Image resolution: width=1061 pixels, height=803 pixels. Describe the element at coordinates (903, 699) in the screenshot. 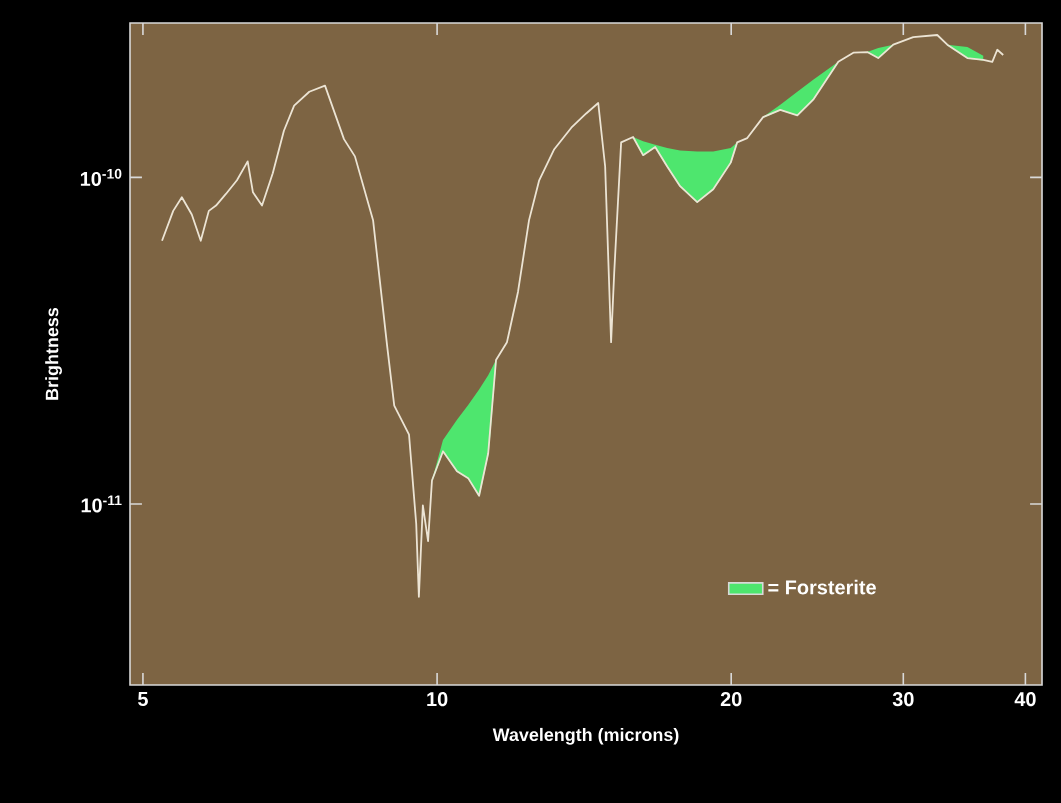

I see `x-tick-label: 30` at that location.